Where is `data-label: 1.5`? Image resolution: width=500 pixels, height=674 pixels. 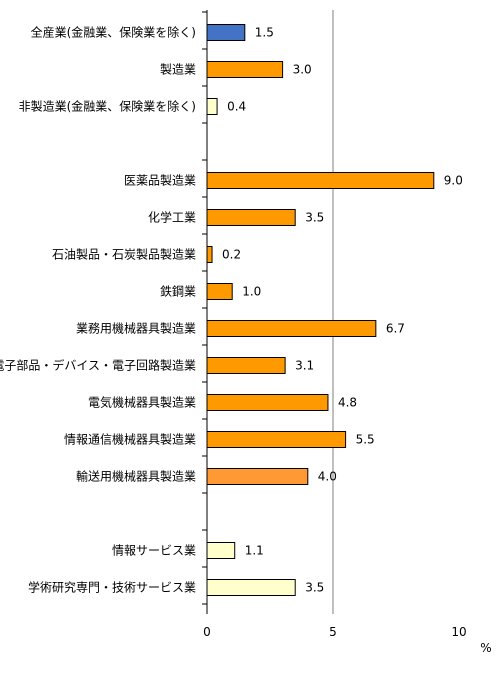
data-label: 1.5 is located at coordinates (264, 33).